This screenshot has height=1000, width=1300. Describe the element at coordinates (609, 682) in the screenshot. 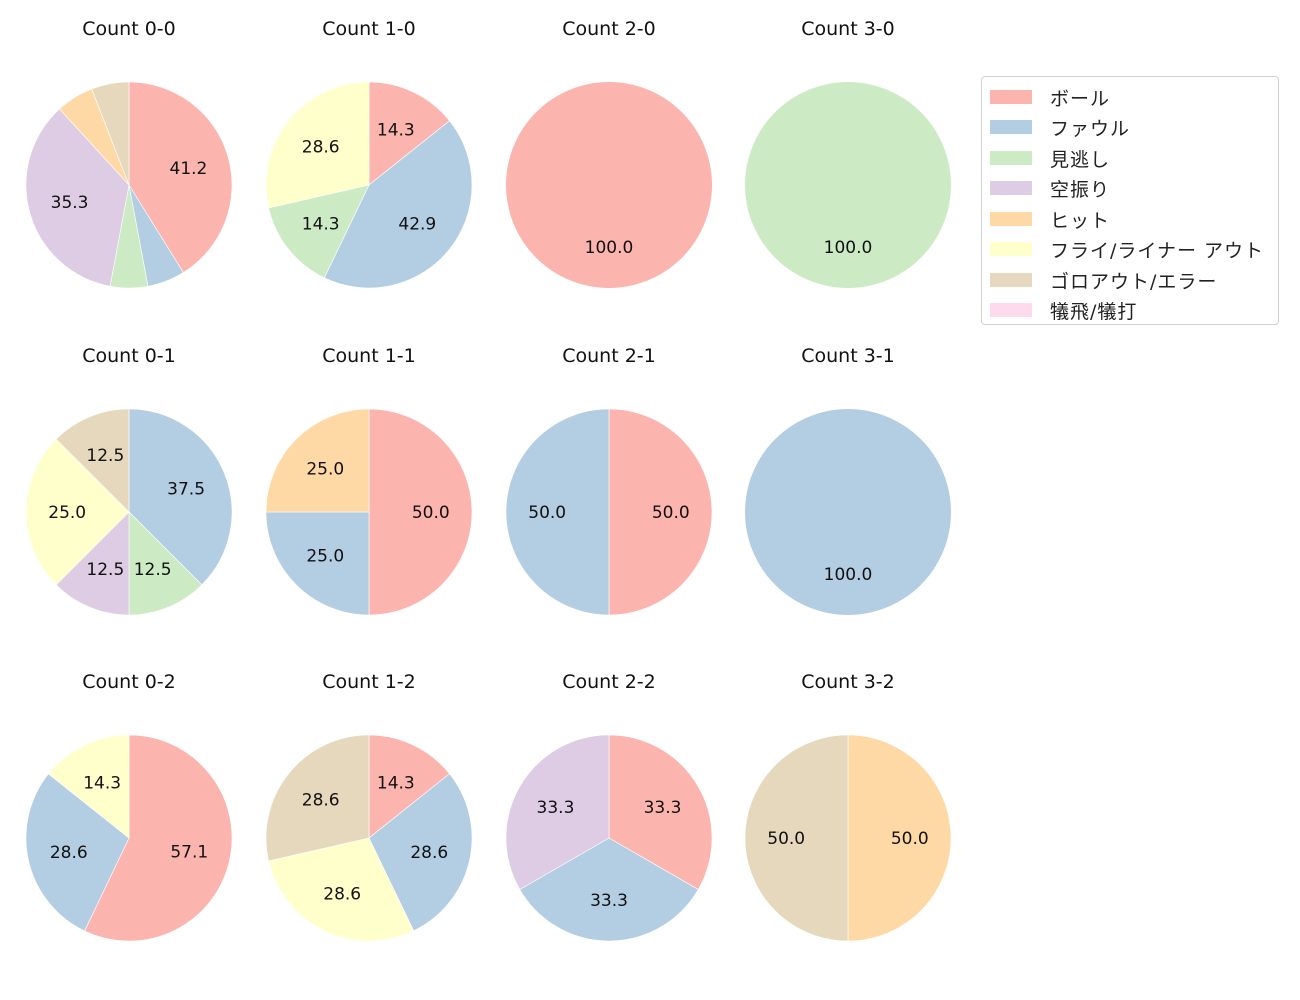

I see `subplot-title: Count 2-2` at that location.